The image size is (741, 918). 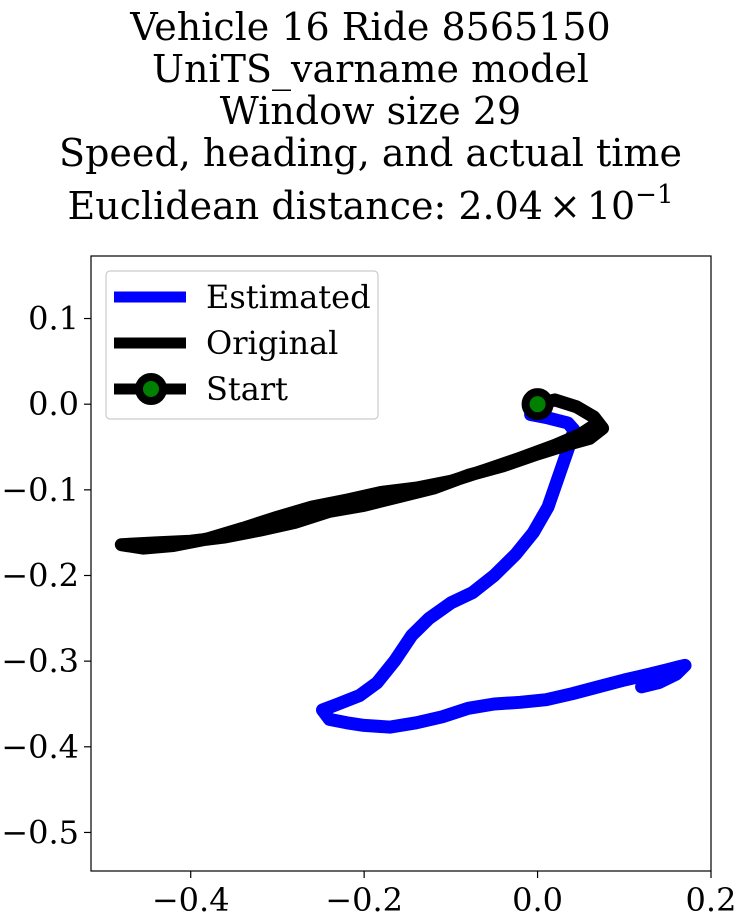 I want to click on legend-frame, so click(x=242, y=345).